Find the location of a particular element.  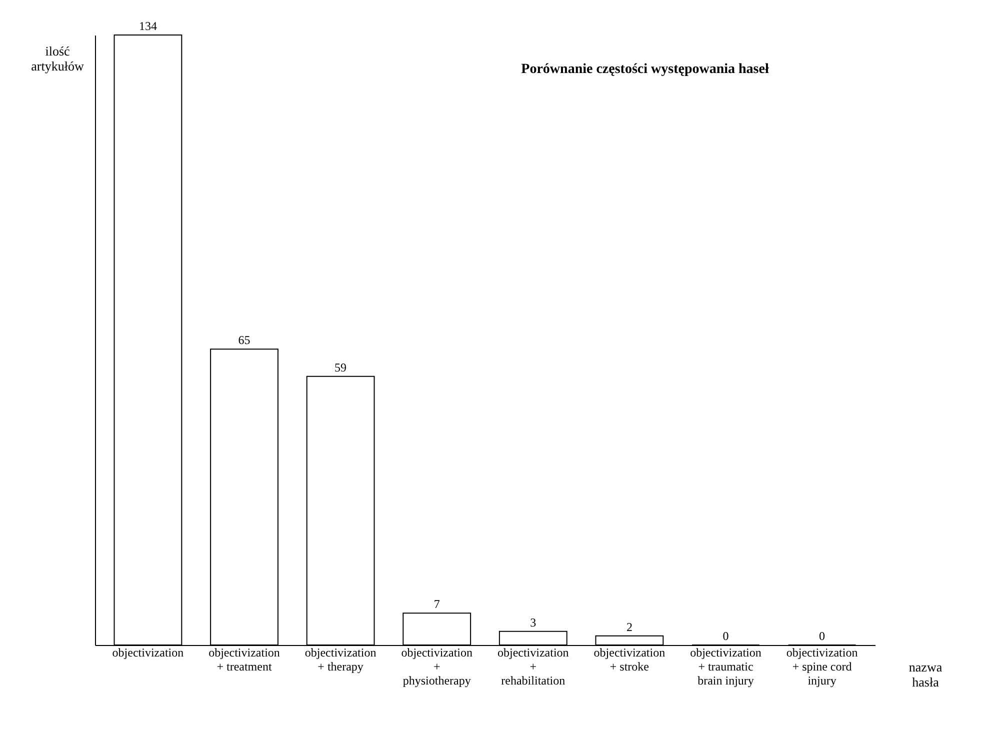

x-axis-title: nazwa hasła is located at coordinates (925, 675).